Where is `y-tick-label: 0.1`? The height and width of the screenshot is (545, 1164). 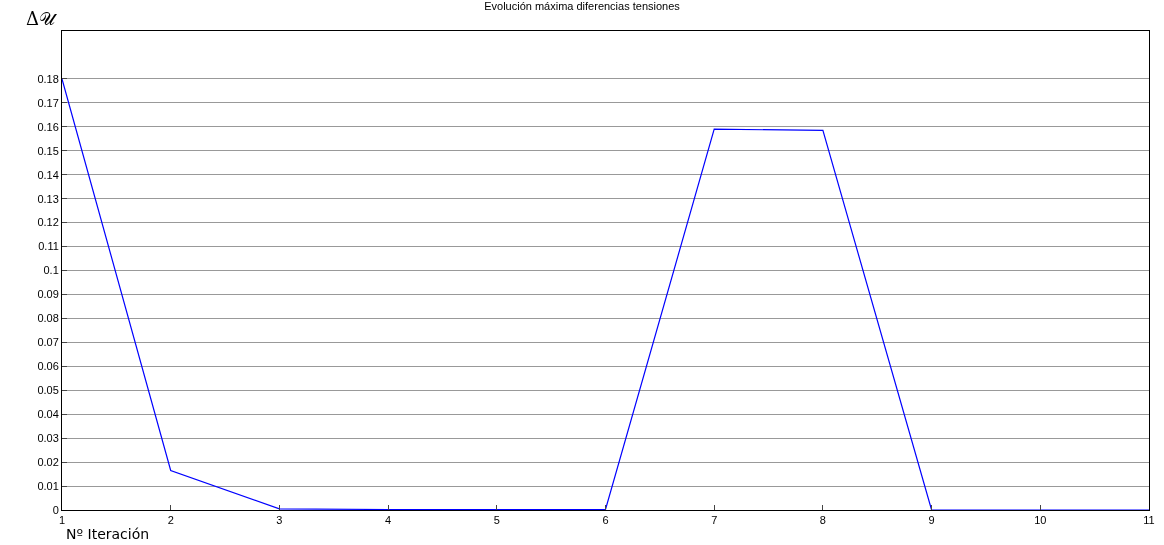 y-tick-label: 0.1 is located at coordinates (51, 270).